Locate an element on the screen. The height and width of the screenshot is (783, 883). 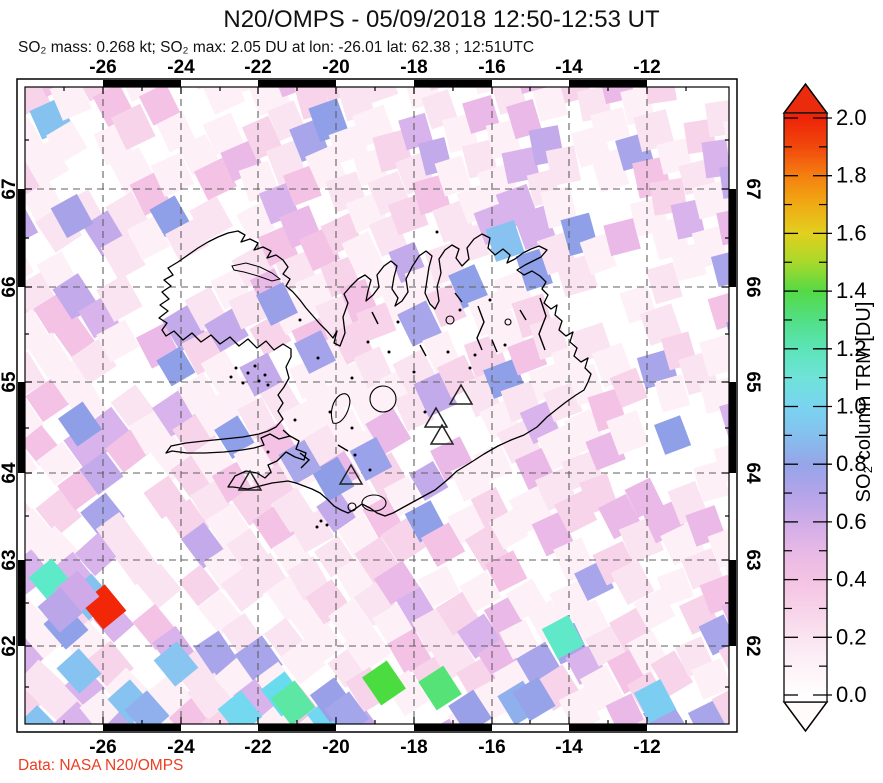
lon-label-top: -20 is located at coordinates (335, 67).